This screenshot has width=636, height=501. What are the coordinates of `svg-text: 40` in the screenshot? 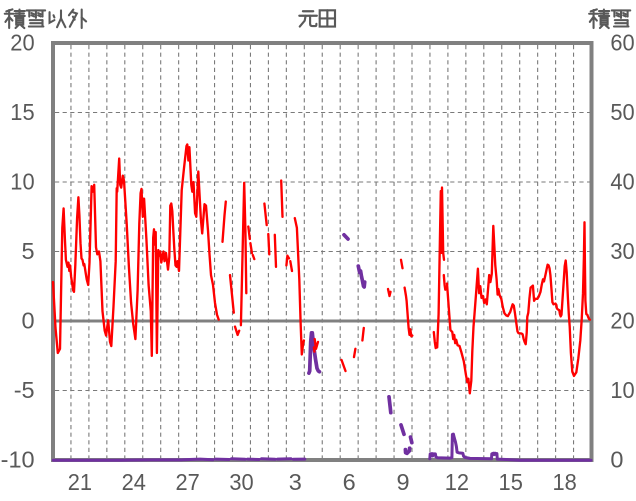 It's located at (622, 182).